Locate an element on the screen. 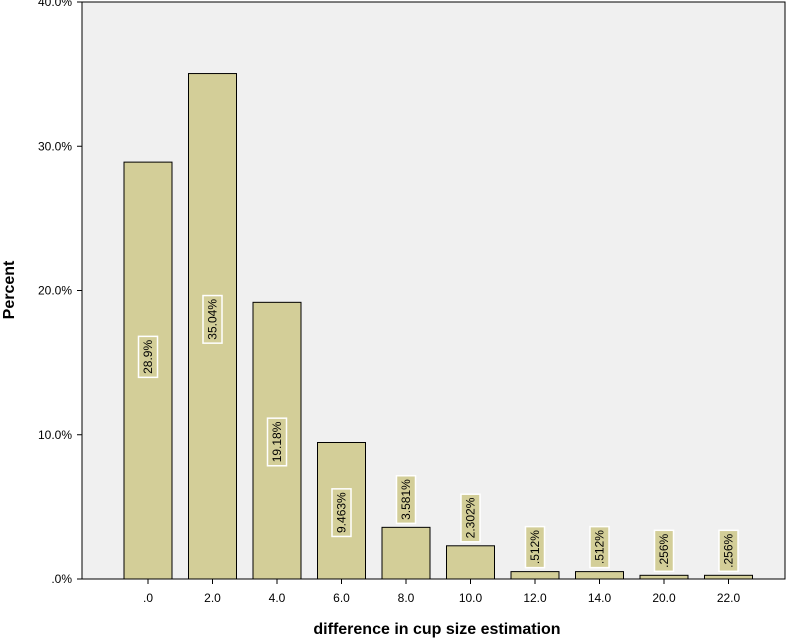  data-label-7: .512% is located at coordinates (600, 547).